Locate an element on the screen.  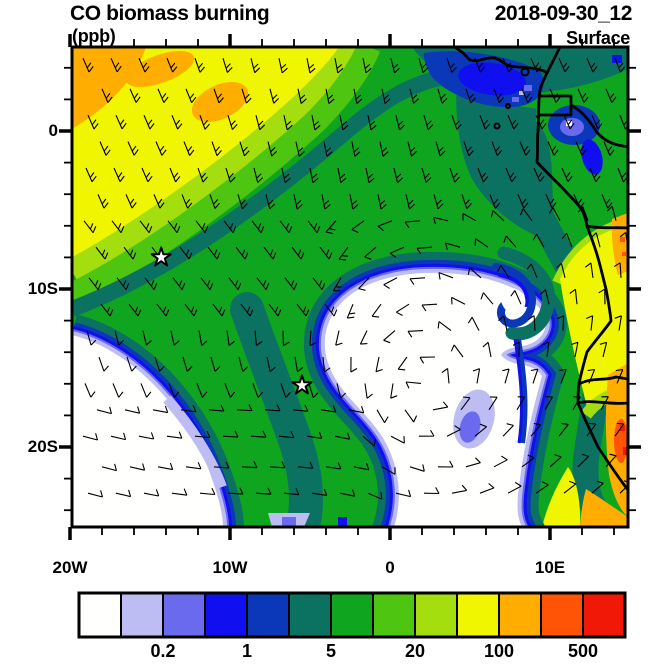
colorbar-tick-label: 5 is located at coordinates (330, 651).